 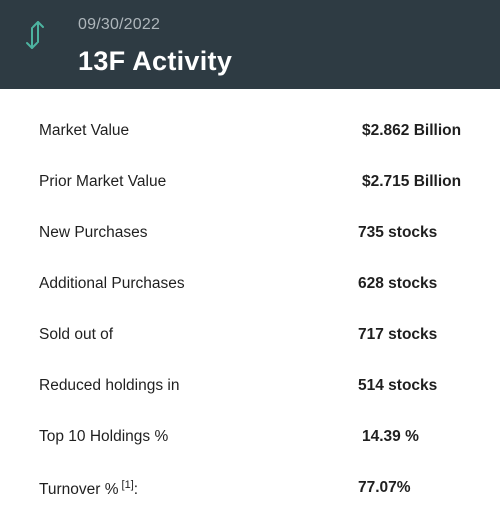 What do you see at coordinates (250, 114) in the screenshot?
I see `row-market-value: Market Value $2.862 Billion` at bounding box center [250, 114].